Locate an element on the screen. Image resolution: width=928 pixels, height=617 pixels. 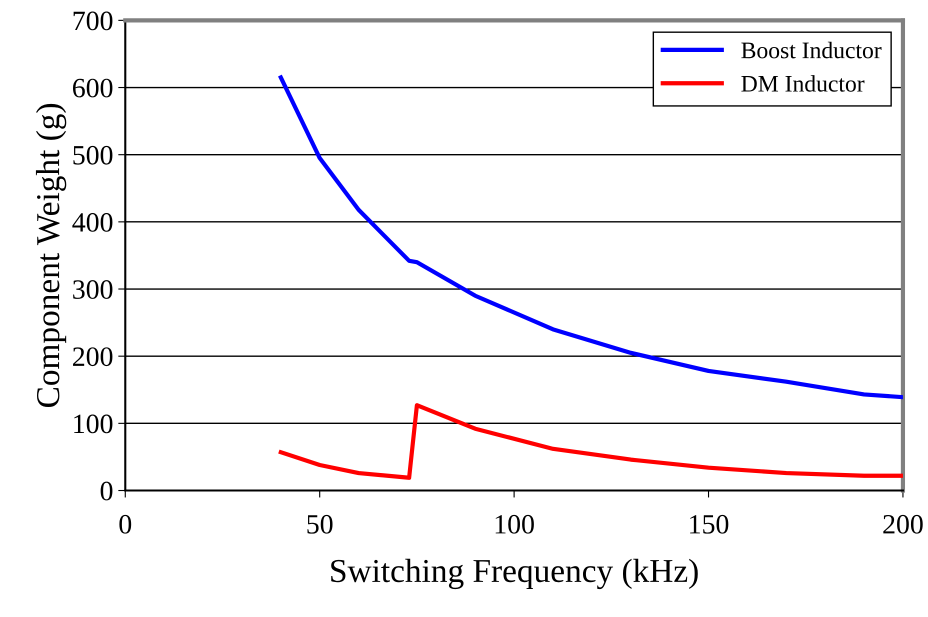
legend-label: Boost Inductor is located at coordinates (811, 50).